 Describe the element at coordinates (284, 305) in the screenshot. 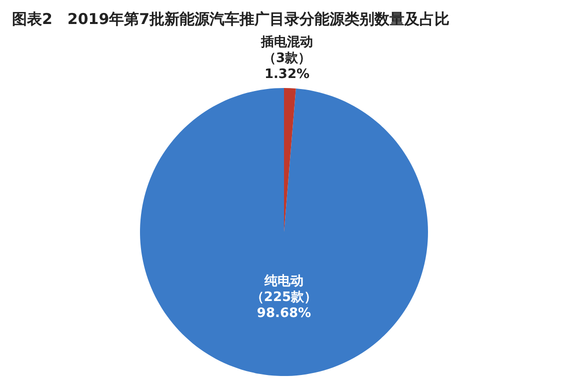

I see `data-label: （225款） 98.68%` at that location.